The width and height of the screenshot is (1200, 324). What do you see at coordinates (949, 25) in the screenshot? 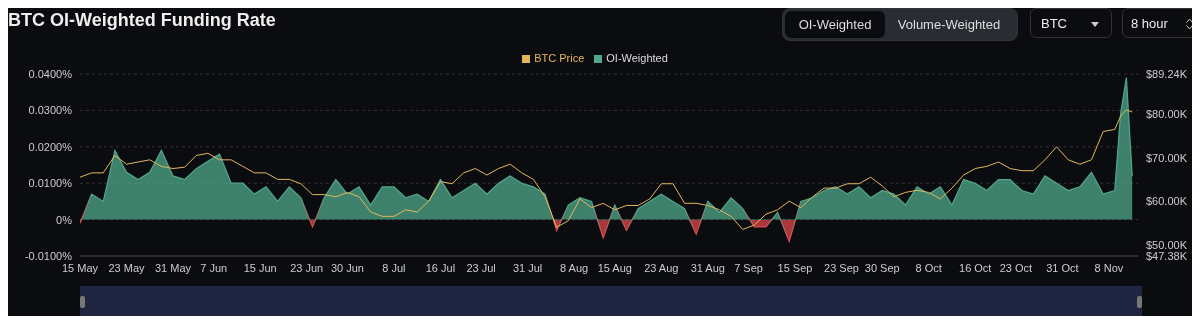
I see `text: Volume-Weighted` at bounding box center [949, 25].